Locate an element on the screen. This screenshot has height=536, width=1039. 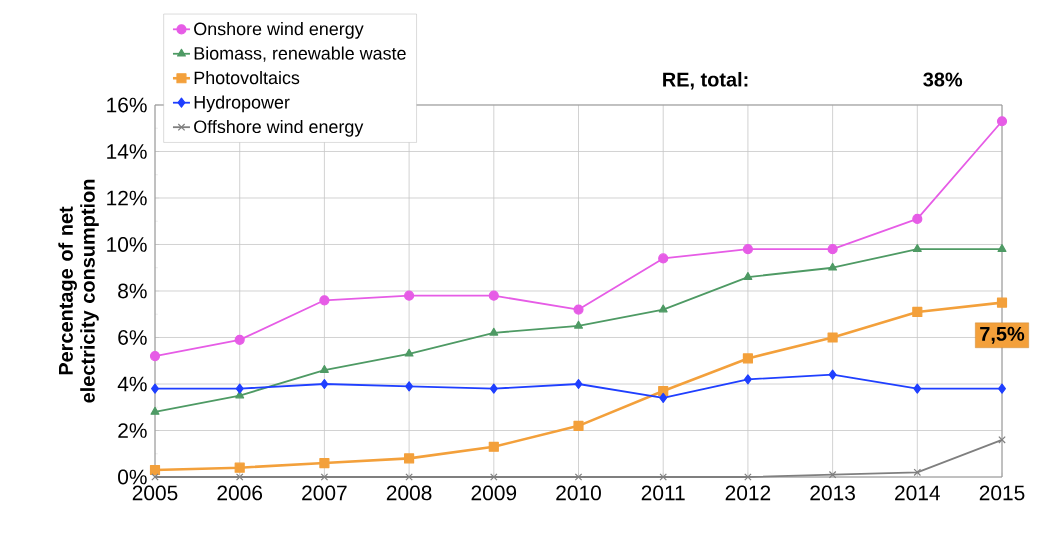
x-tick-label: 2007 is located at coordinates (324, 493).